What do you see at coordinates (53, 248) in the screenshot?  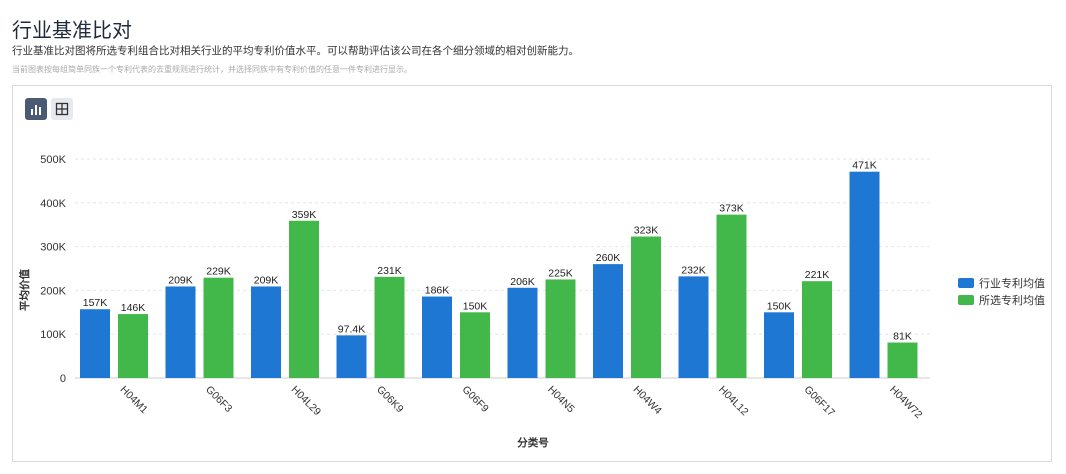 I see `y-tick-label: 300K` at bounding box center [53, 248].